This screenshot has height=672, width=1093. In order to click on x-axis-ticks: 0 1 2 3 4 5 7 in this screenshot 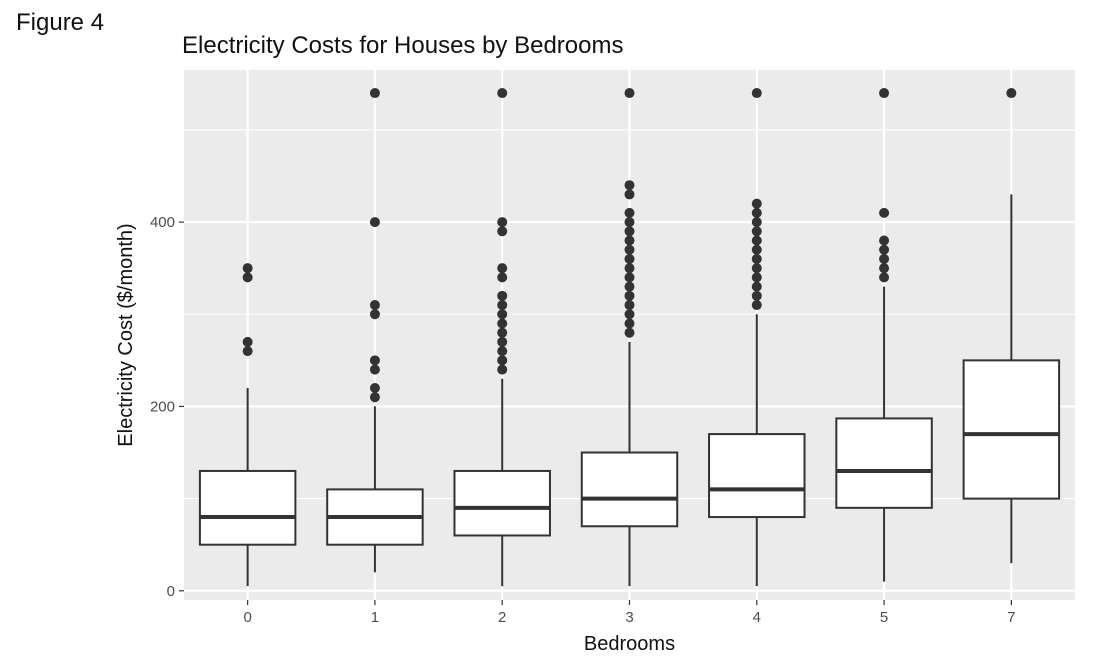, I will do `click(629, 613)`.